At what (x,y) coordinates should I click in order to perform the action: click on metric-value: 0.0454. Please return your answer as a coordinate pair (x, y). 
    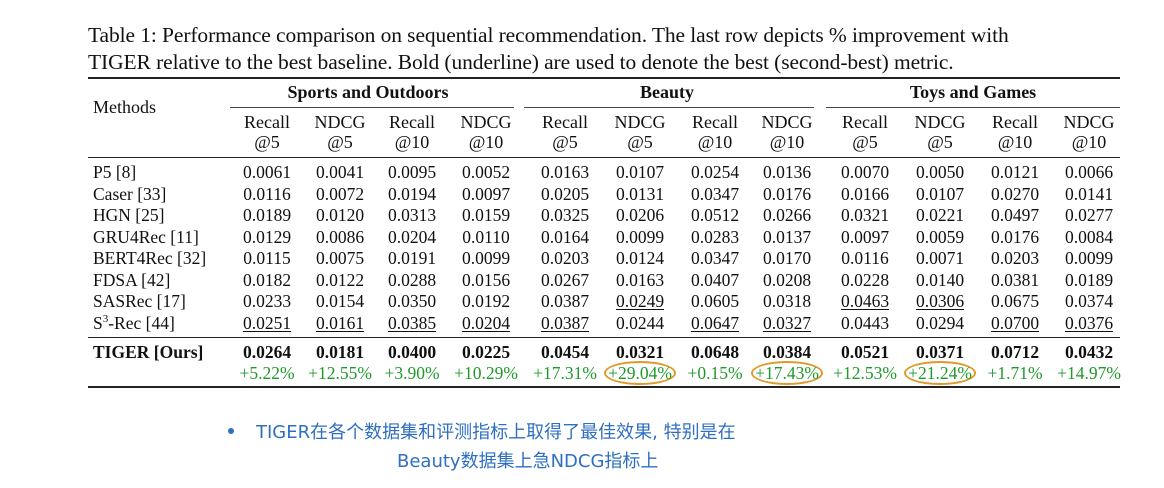
    Looking at the image, I should click on (565, 352).